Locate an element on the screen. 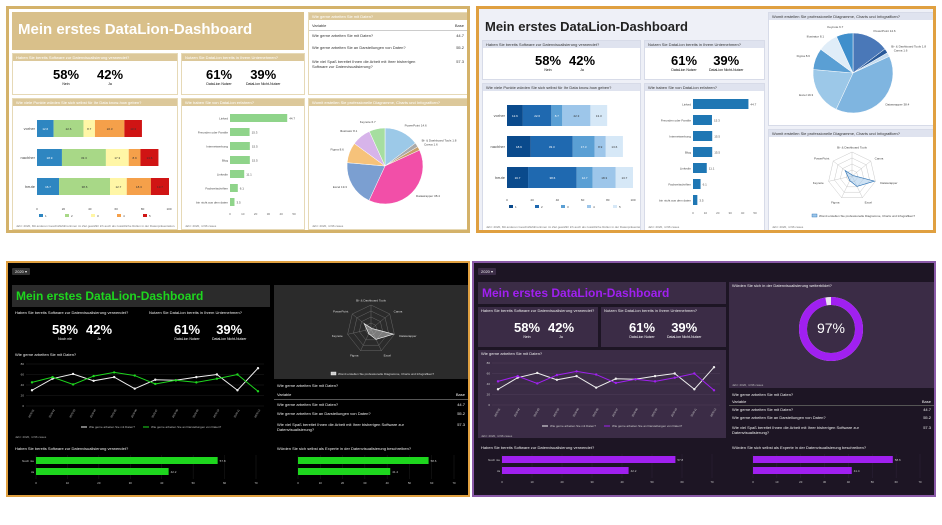 This screenshot has width=942, height=525. y-tick: 40 is located at coordinates (23, 385).